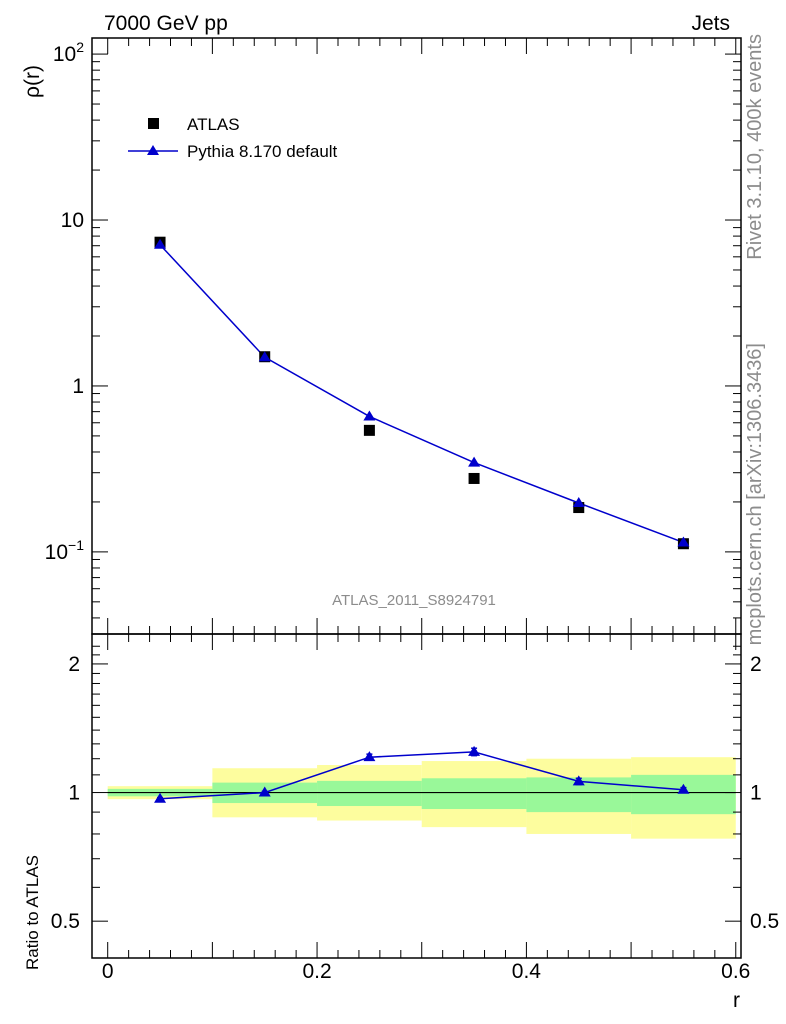  What do you see at coordinates (316, 971) in the screenshot?
I see `x-tick-label: 0.2` at bounding box center [316, 971].